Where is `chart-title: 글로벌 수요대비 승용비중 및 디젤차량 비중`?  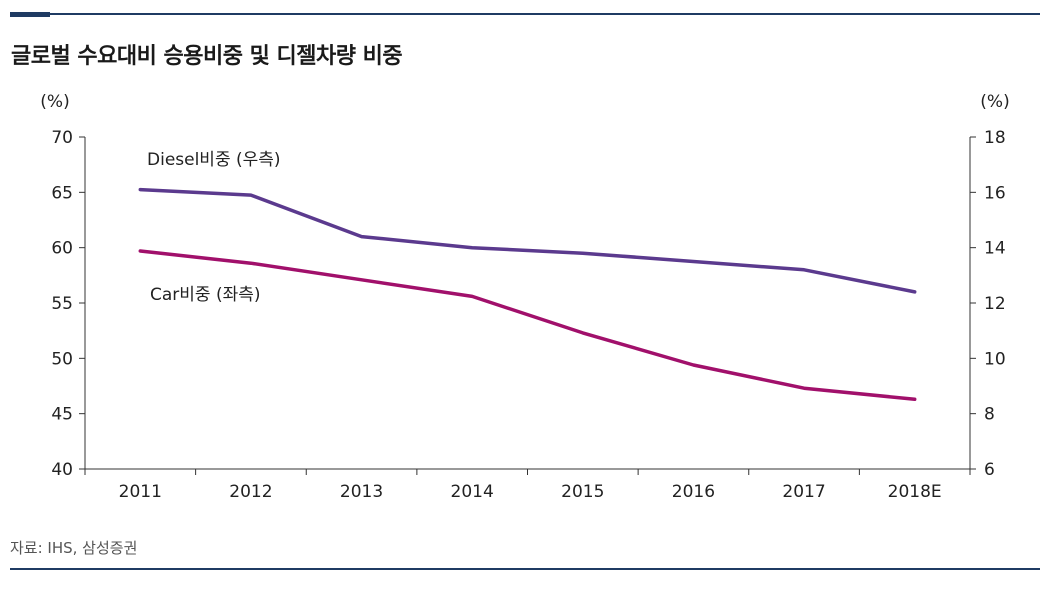 chart-title: 글로벌 수요대비 승용비중 및 디젤차량 비중 is located at coordinates (207, 56).